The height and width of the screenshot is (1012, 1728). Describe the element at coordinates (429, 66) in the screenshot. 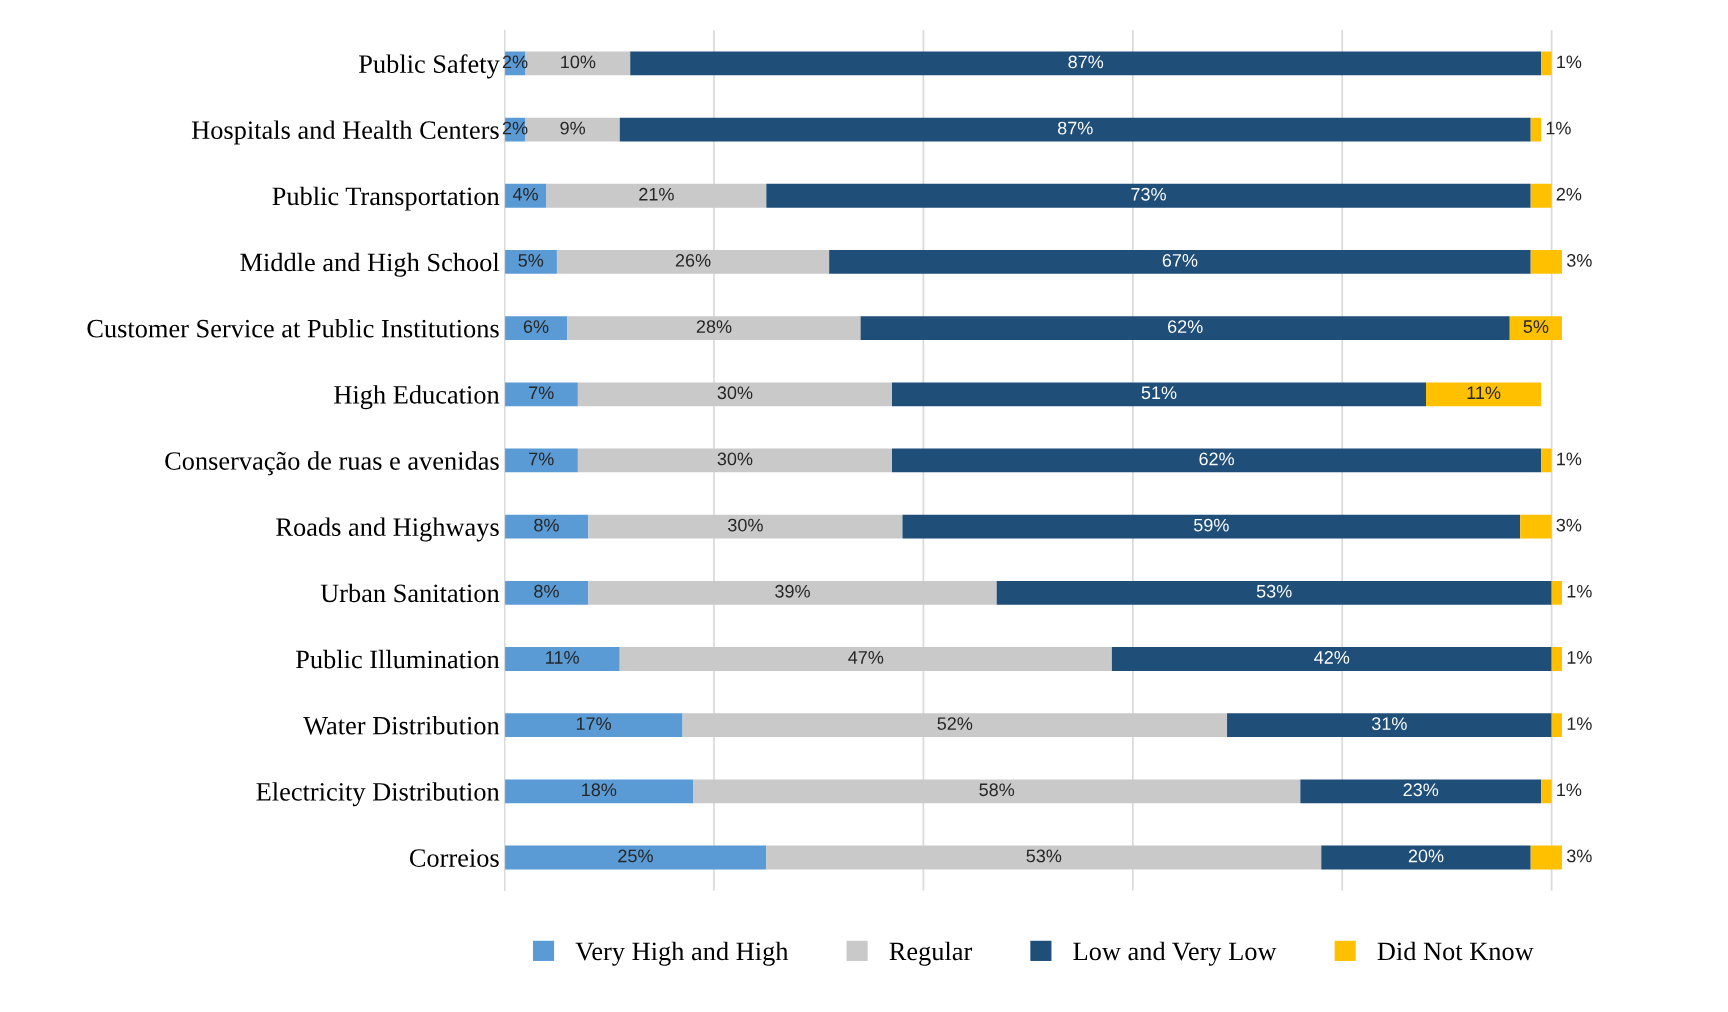

I see `y-tick-label: Public Safety` at that location.